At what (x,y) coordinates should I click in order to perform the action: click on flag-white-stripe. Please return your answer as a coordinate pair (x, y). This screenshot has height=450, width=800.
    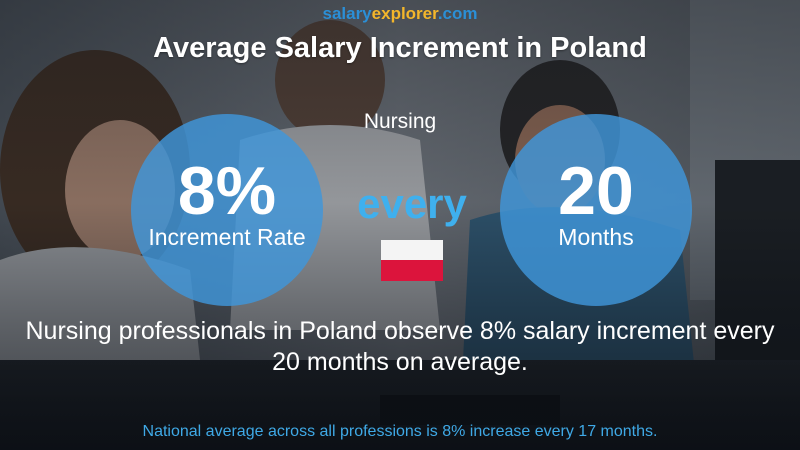
    Looking at the image, I should click on (412, 250).